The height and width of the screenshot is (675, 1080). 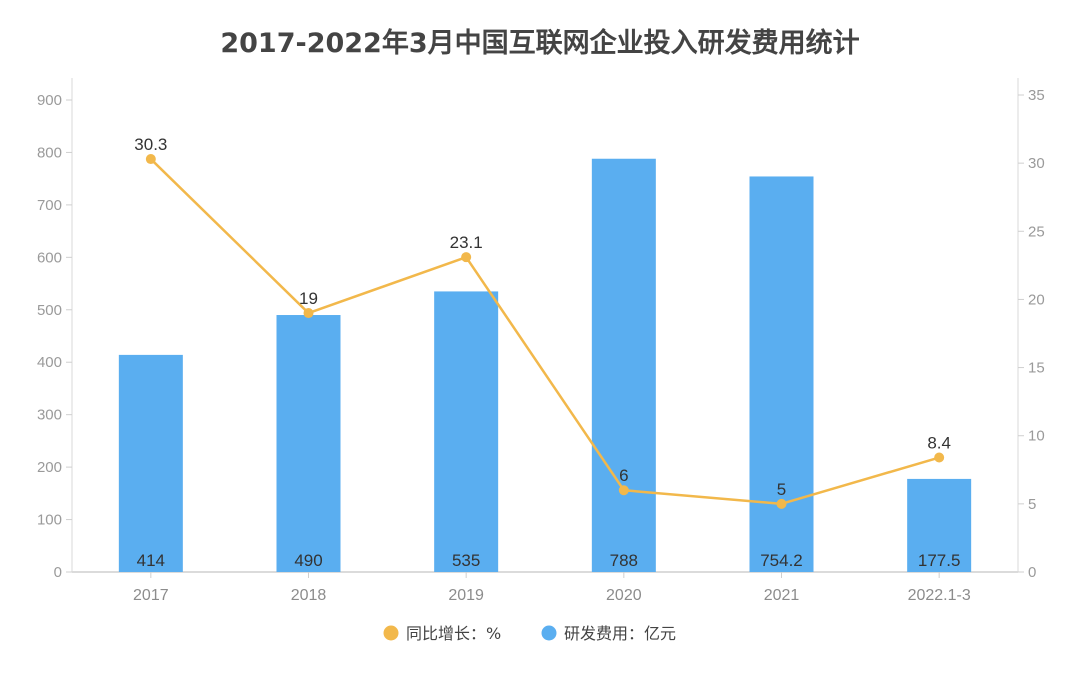 What do you see at coordinates (151, 560) in the screenshot?
I see `bar-value-label: 414` at bounding box center [151, 560].